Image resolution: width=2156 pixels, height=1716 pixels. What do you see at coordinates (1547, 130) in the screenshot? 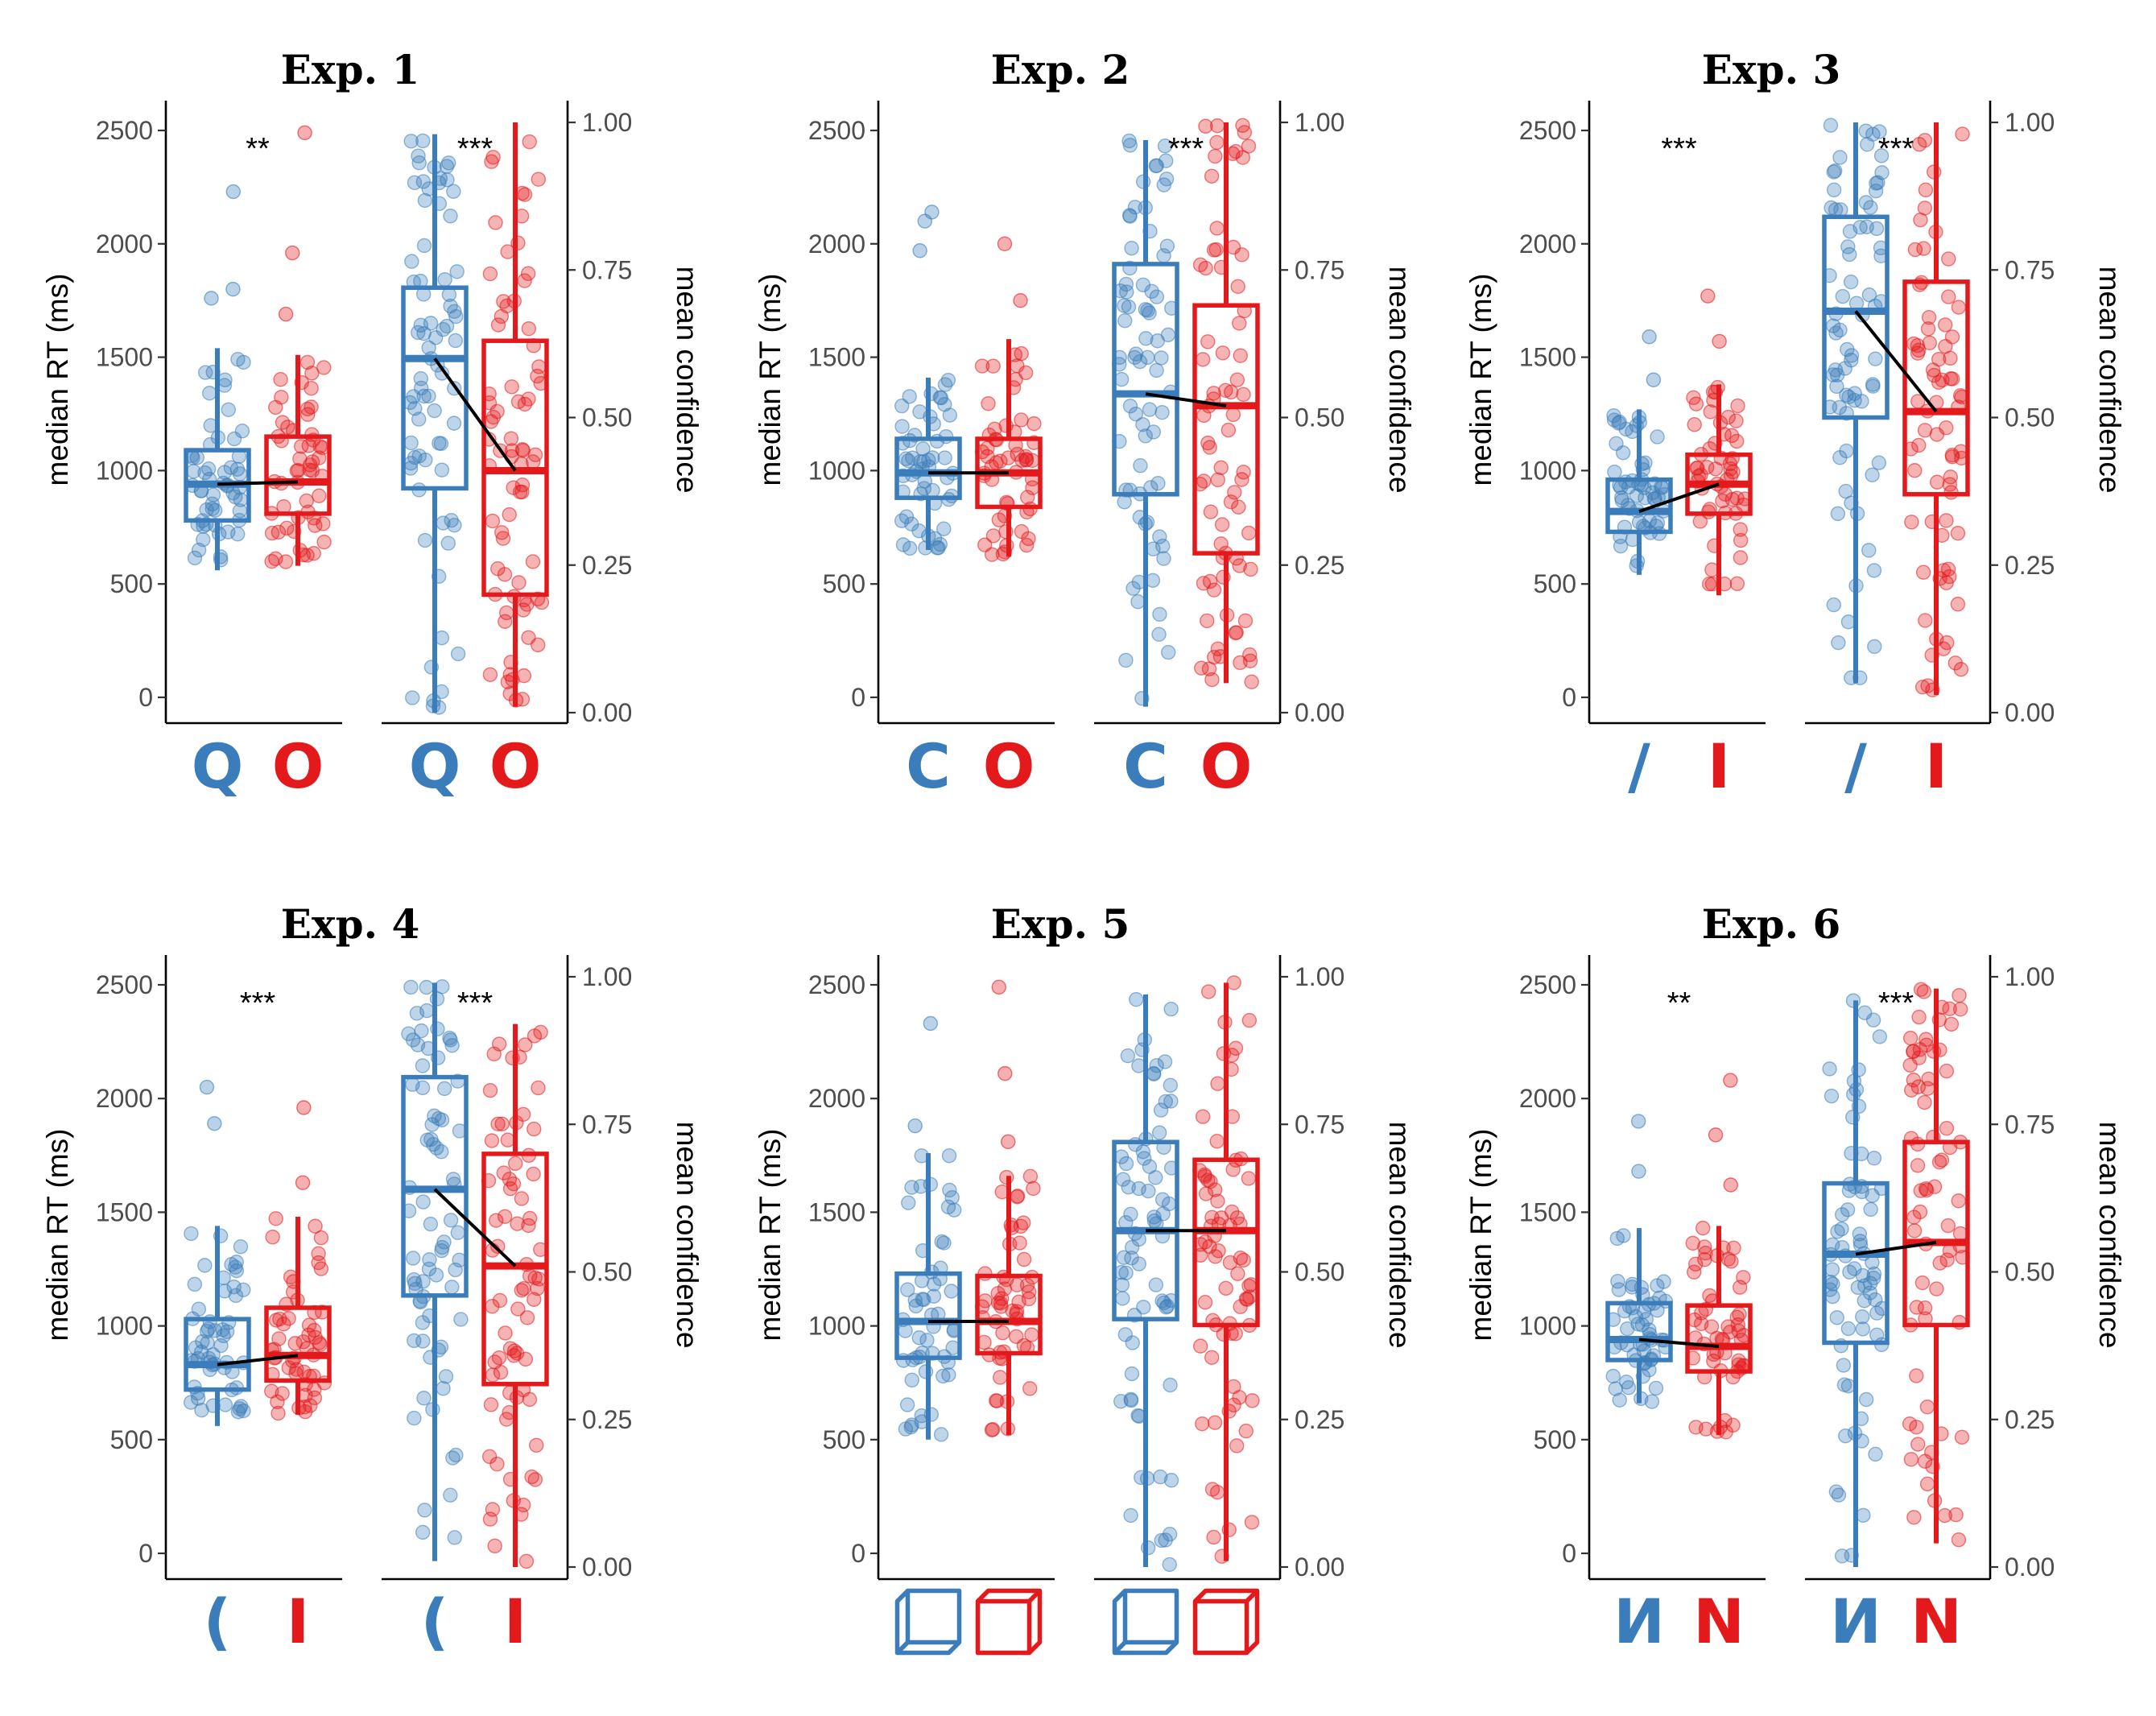
I see `rt-tick-label: 2500` at bounding box center [1547, 130].